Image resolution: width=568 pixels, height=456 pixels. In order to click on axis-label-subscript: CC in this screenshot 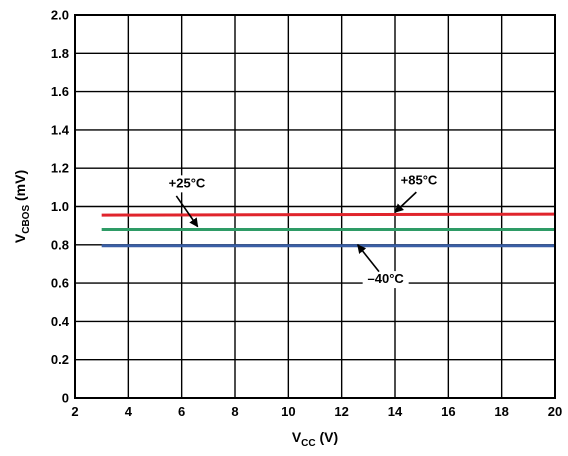, I will do `click(308, 443)`.